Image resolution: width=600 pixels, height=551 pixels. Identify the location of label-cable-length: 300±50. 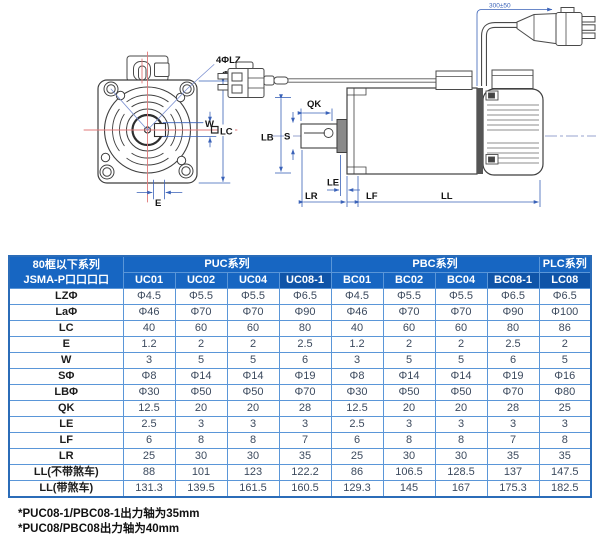
(500, 6).